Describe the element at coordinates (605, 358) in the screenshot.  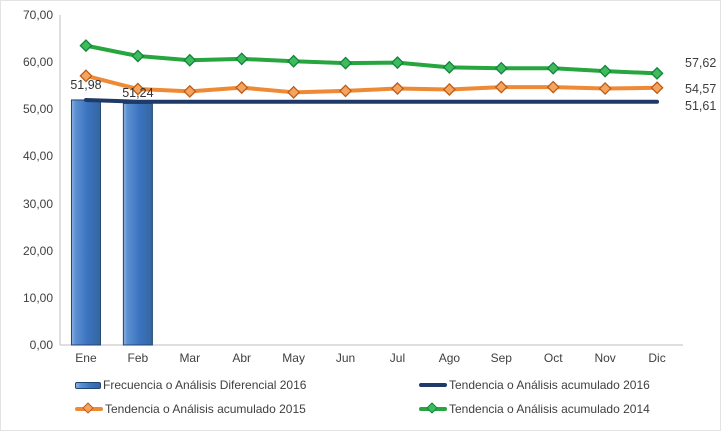
I see `x-axis-category-label: Nov` at that location.